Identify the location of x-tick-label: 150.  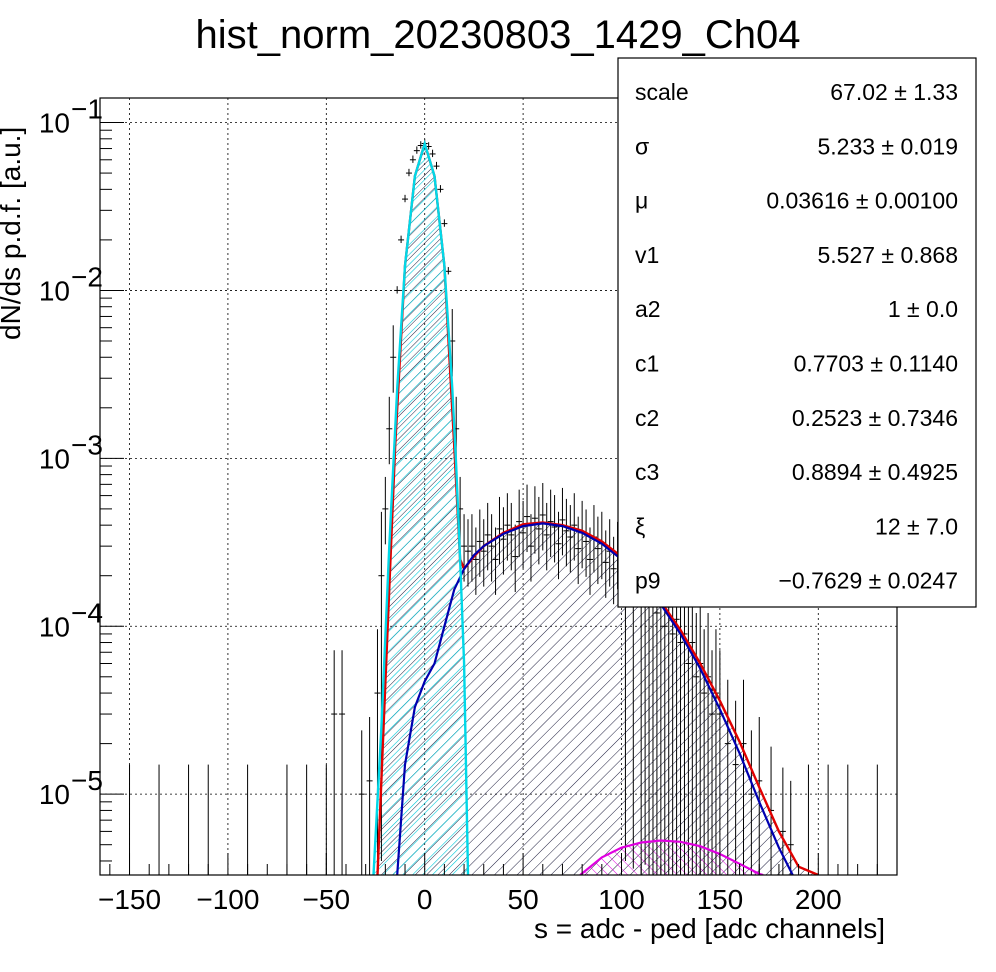
(720, 899).